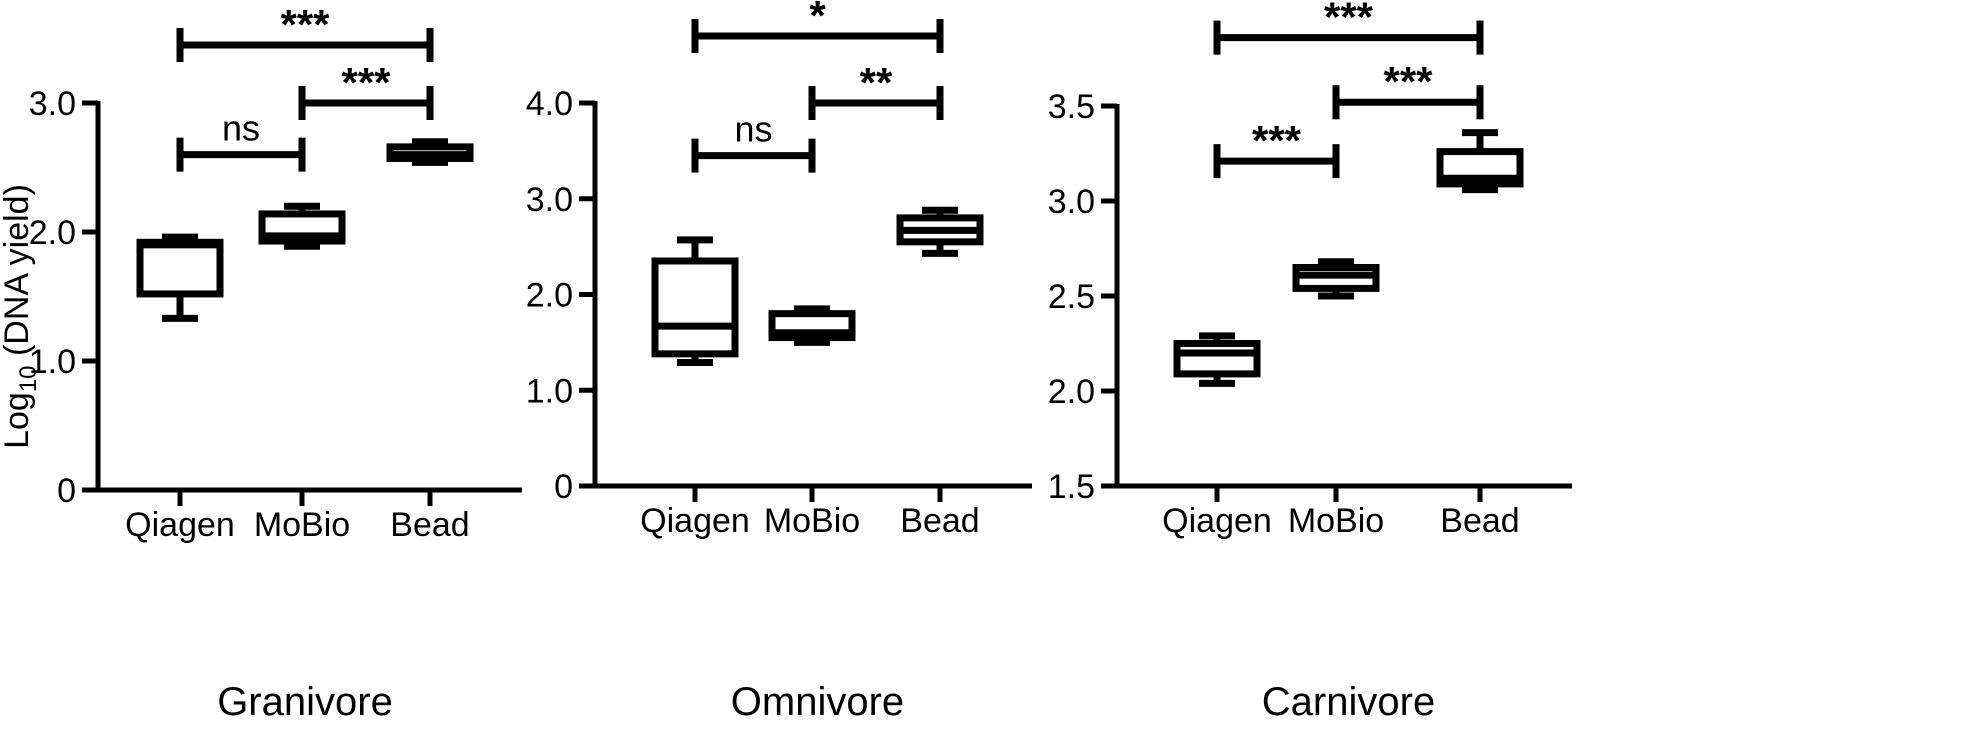 The height and width of the screenshot is (732, 1961). I want to click on y-tick-label: 2.5, so click(1071, 297).